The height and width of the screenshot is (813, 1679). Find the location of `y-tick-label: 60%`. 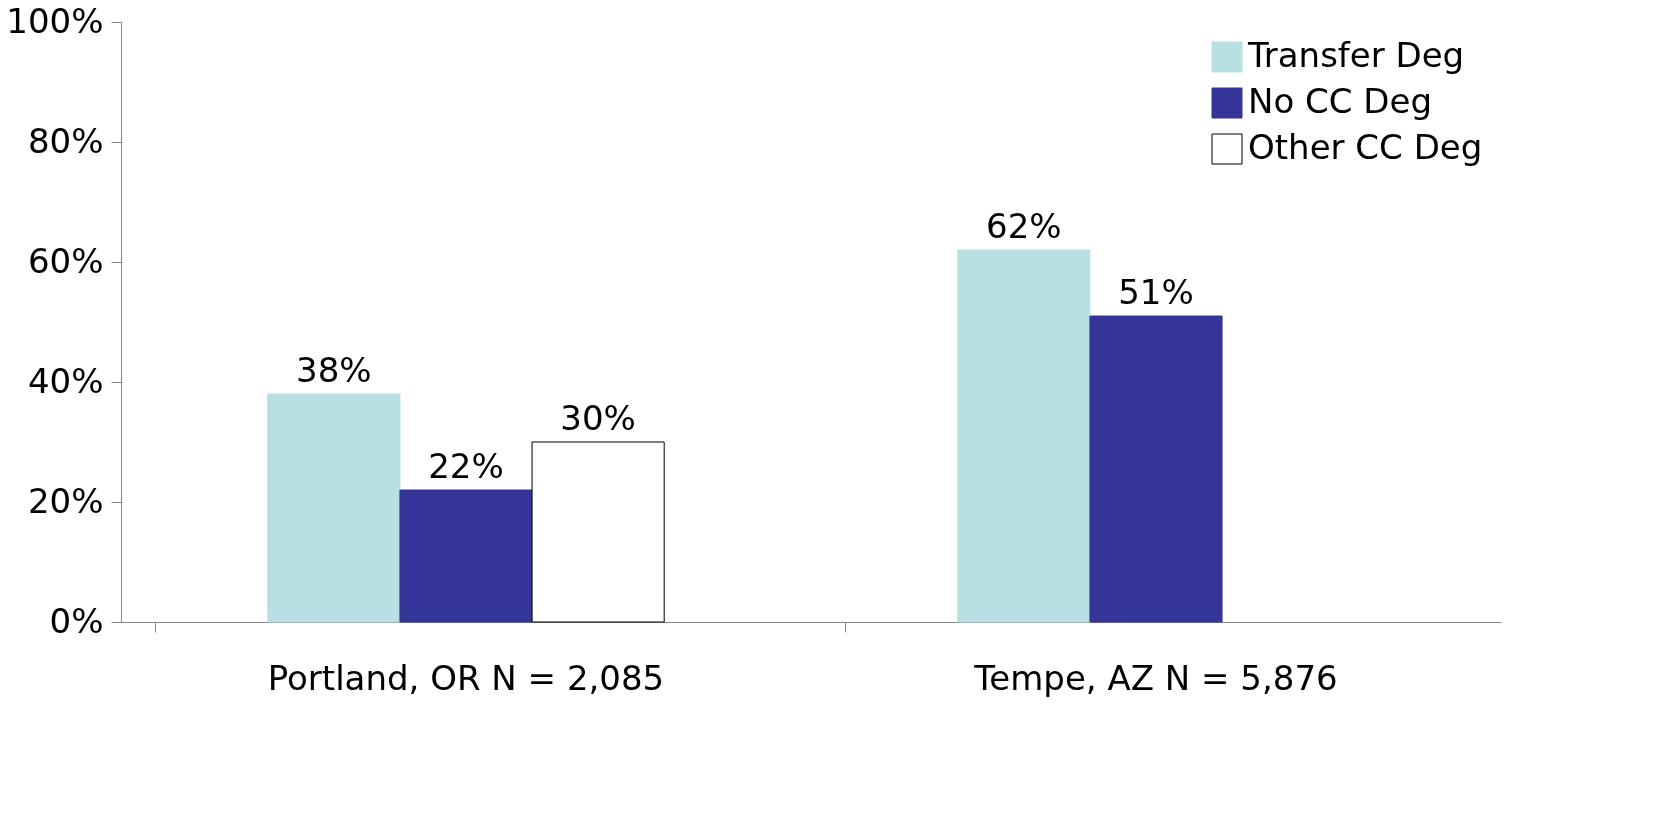

y-tick-label: 60% is located at coordinates (65, 260).